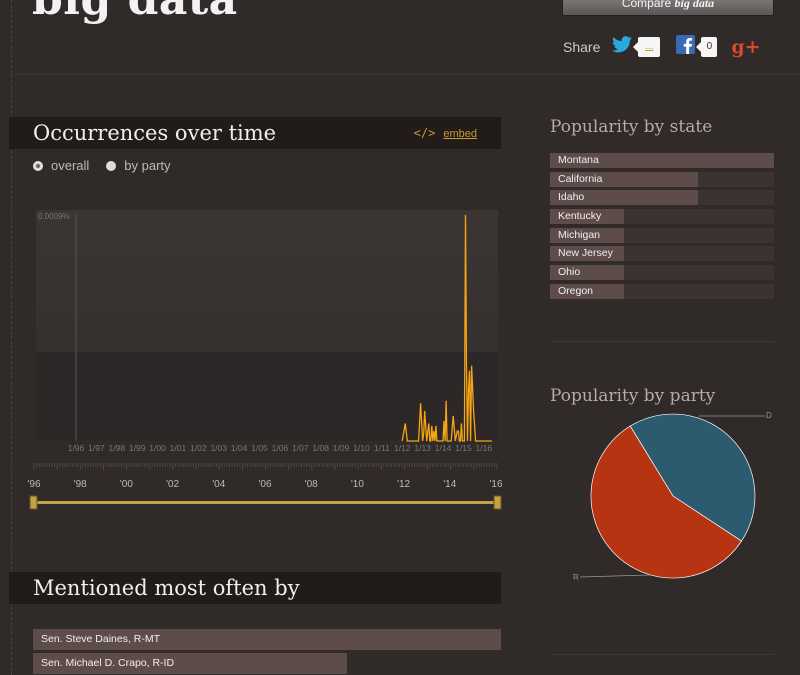  Describe the element at coordinates (571, 197) in the screenshot. I see `state-bar-label: Idaho` at that location.